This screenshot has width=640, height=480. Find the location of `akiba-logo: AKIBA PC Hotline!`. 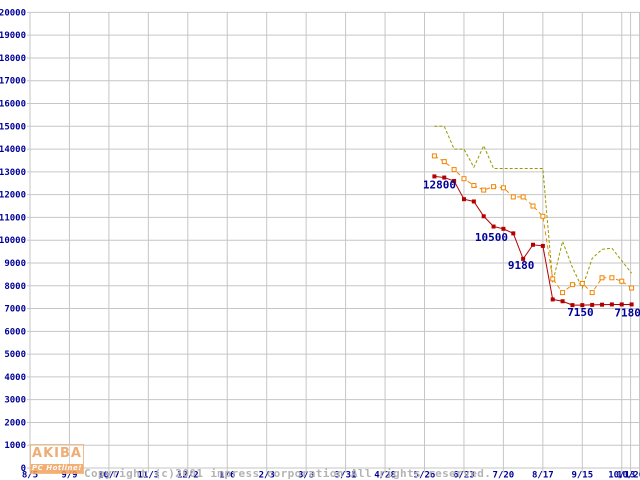

akiba-logo: AKIBA PC Hotline! is located at coordinates (57, 459).